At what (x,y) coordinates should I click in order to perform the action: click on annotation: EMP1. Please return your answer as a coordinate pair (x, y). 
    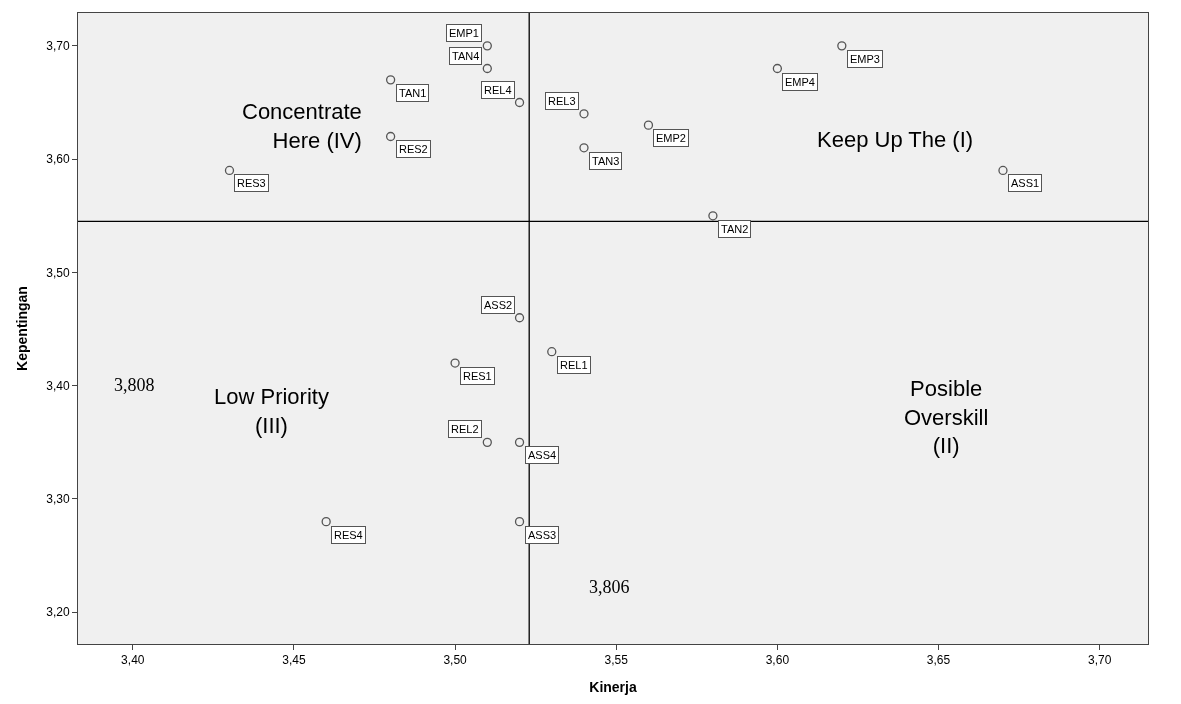
    Looking at the image, I should click on (464, 33).